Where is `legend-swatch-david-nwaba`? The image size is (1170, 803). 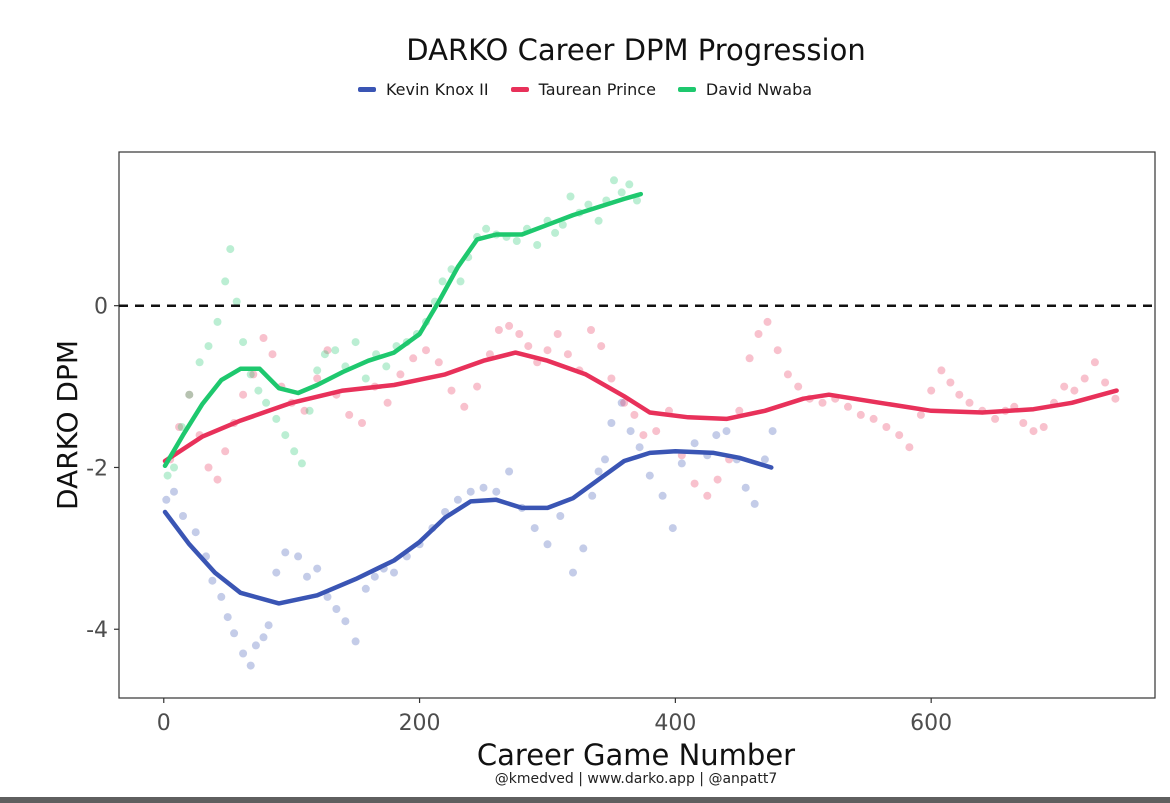
legend-swatch-david-nwaba is located at coordinates (686, 89).